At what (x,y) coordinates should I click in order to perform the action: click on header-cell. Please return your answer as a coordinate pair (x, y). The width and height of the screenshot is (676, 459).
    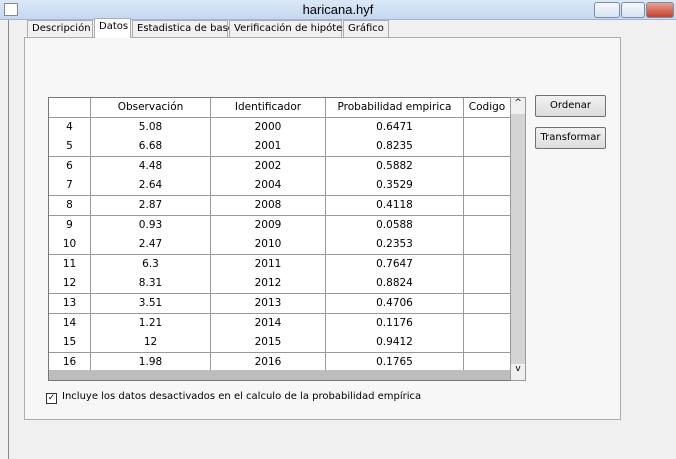
    Looking at the image, I should click on (70, 108).